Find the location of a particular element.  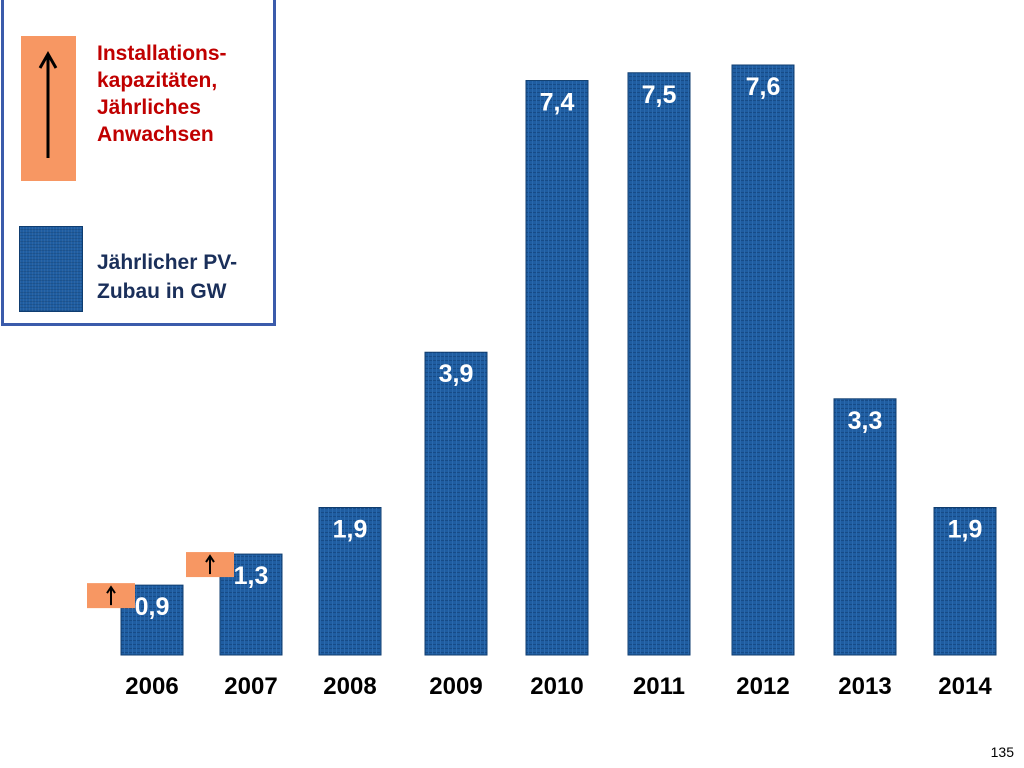

bar-value-label: 0,9 is located at coordinates (152, 607).